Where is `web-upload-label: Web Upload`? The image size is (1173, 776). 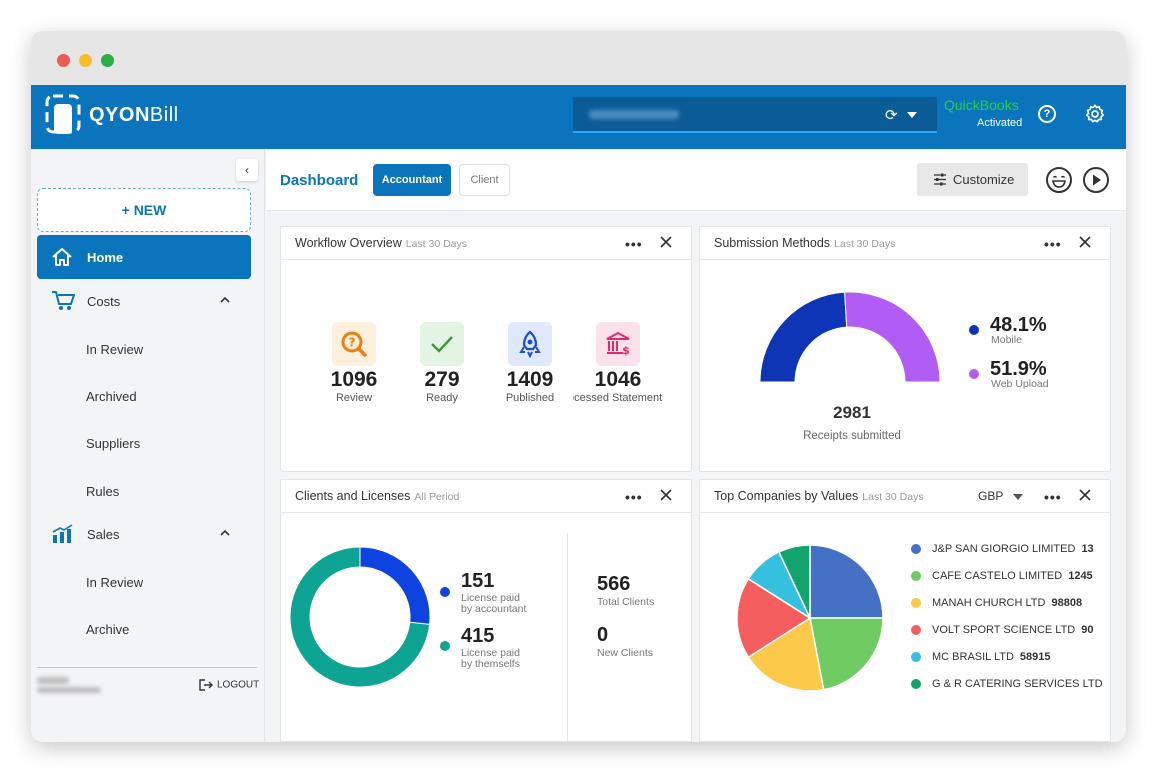 web-upload-label: Web Upload is located at coordinates (1020, 384).